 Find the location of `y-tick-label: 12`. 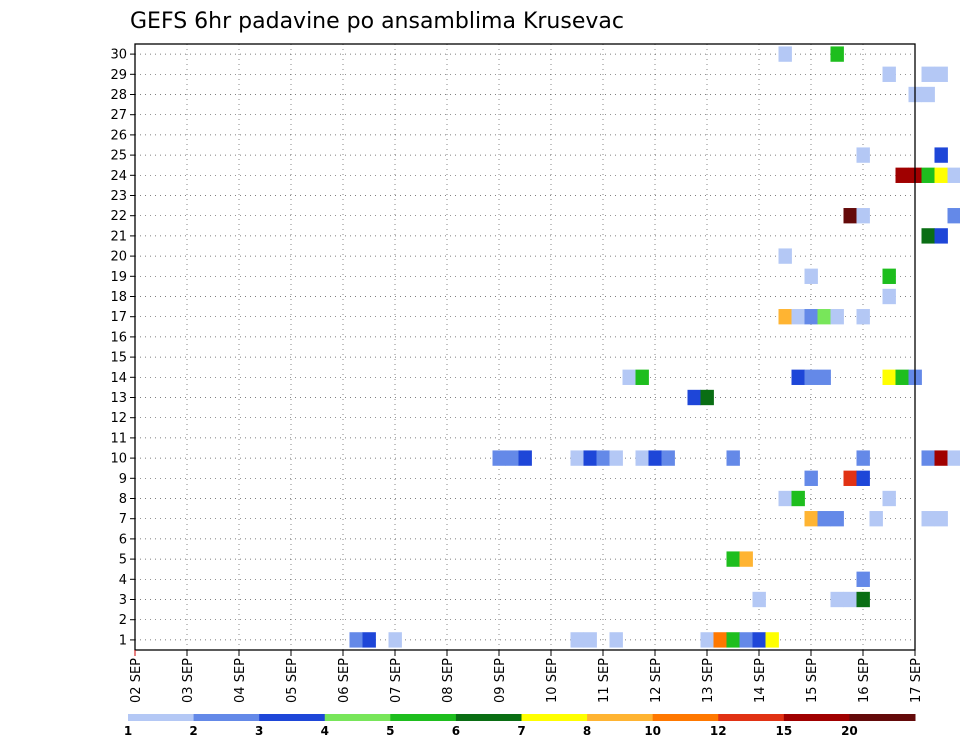

y-tick-label: 12 is located at coordinates (118, 418).